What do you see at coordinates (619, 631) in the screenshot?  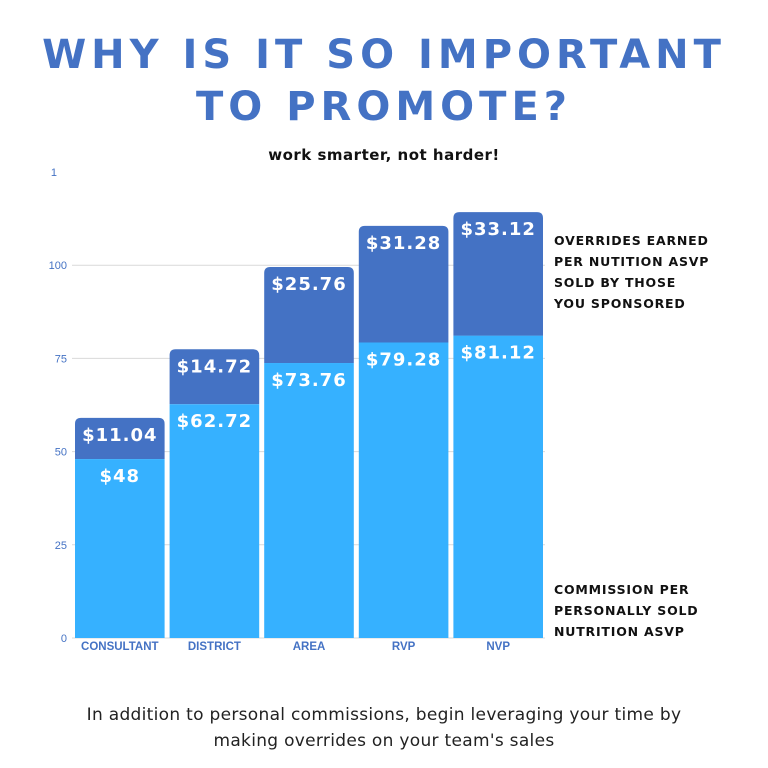 I see `legend-commission-line-3: NUTRITION ASVP` at bounding box center [619, 631].